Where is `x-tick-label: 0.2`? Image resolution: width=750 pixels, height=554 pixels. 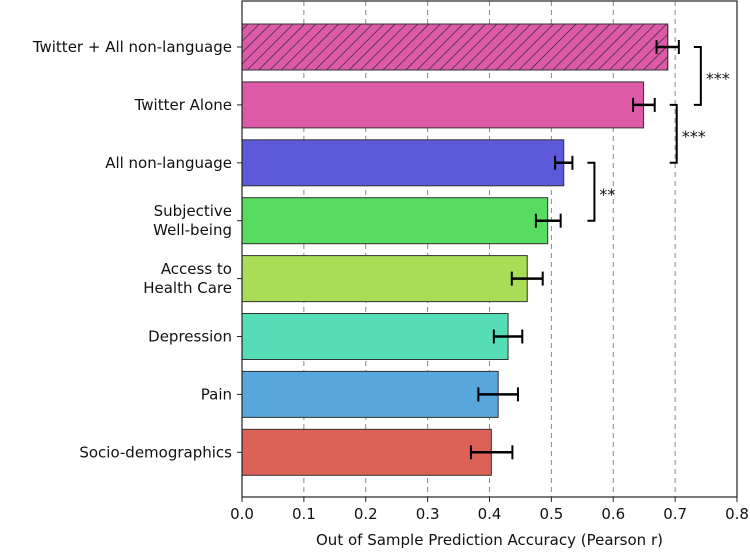
x-tick-label: 0.2 is located at coordinates (366, 514).